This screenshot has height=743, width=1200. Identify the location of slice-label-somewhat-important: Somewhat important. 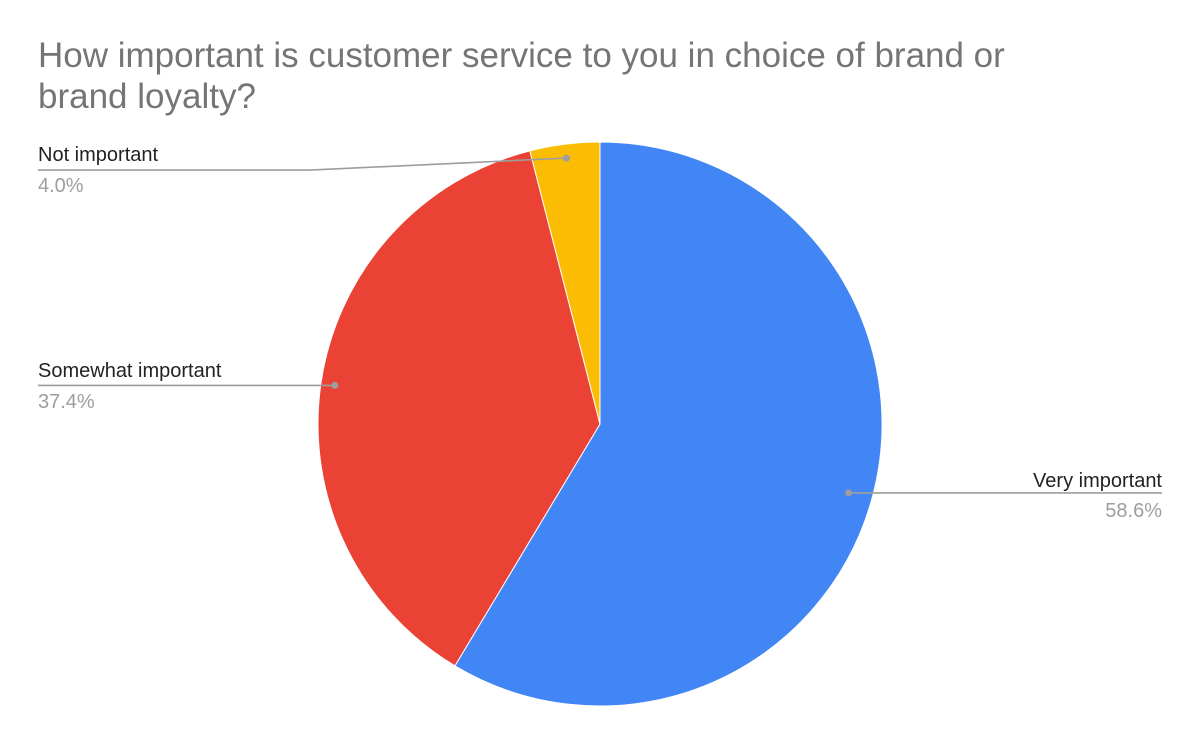
(130, 371).